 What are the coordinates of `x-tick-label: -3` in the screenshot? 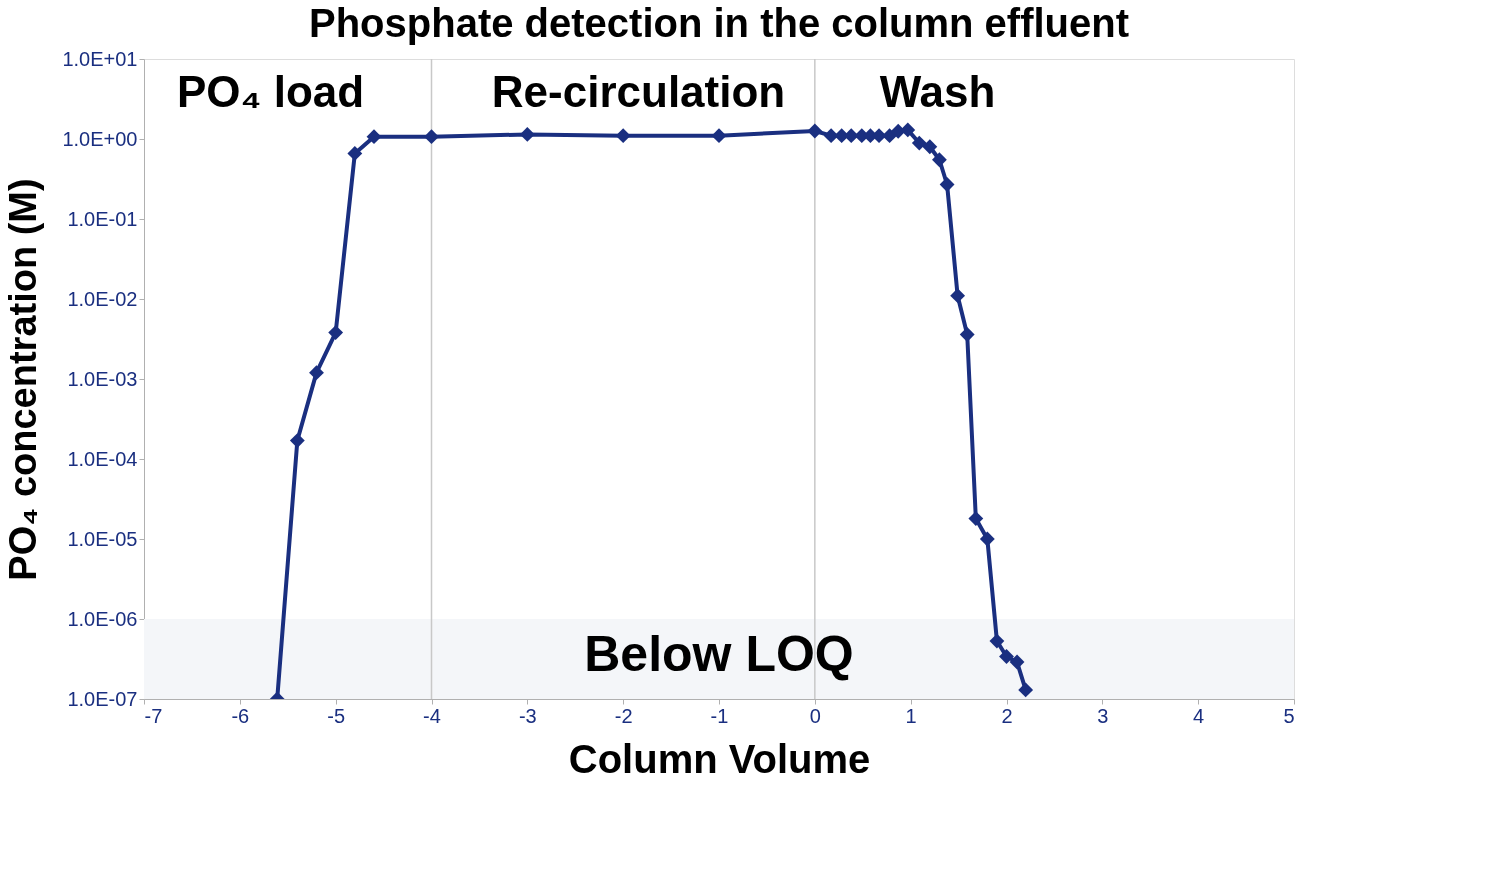 It's located at (527, 715).